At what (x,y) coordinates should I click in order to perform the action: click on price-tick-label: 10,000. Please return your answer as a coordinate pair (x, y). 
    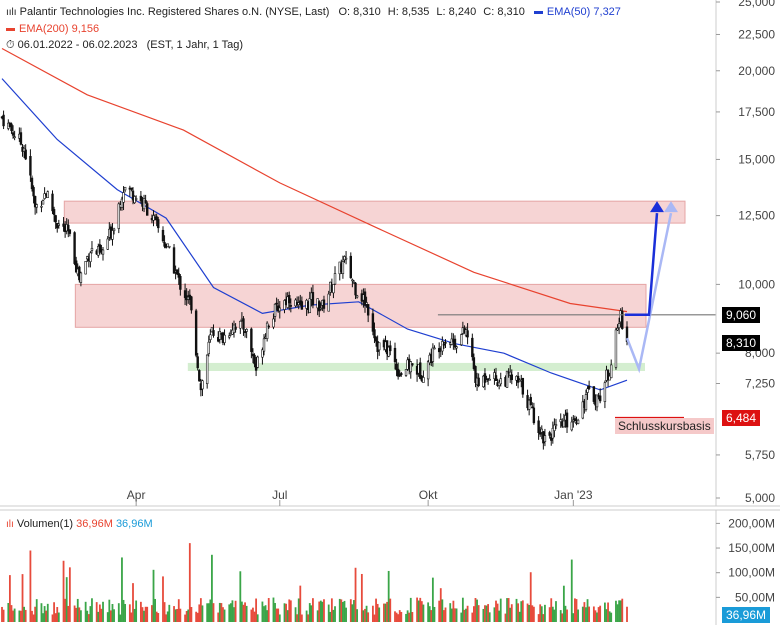
    Looking at the image, I should click on (756, 284).